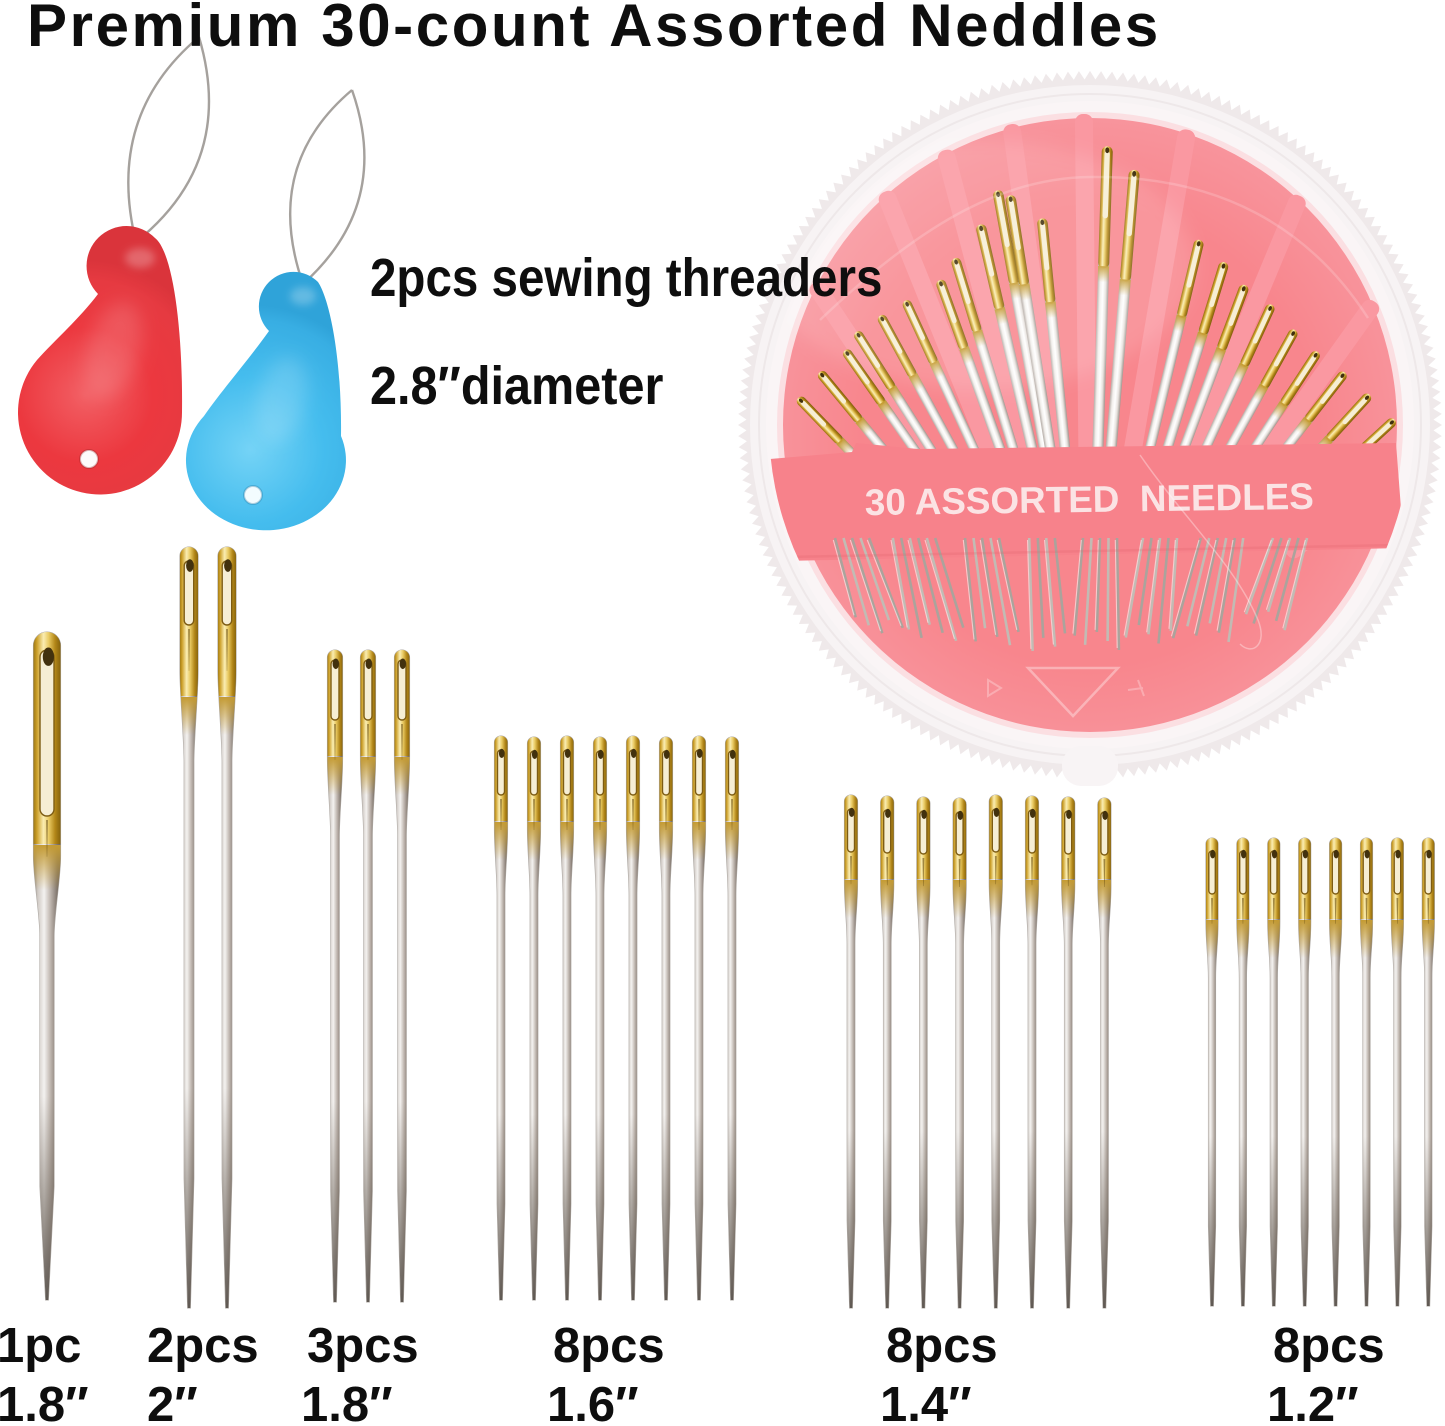 The height and width of the screenshot is (1426, 1445). Describe the element at coordinates (1090, 499) in the screenshot. I see `svg-text: 30 ASSORTED NEEDLES` at that location.